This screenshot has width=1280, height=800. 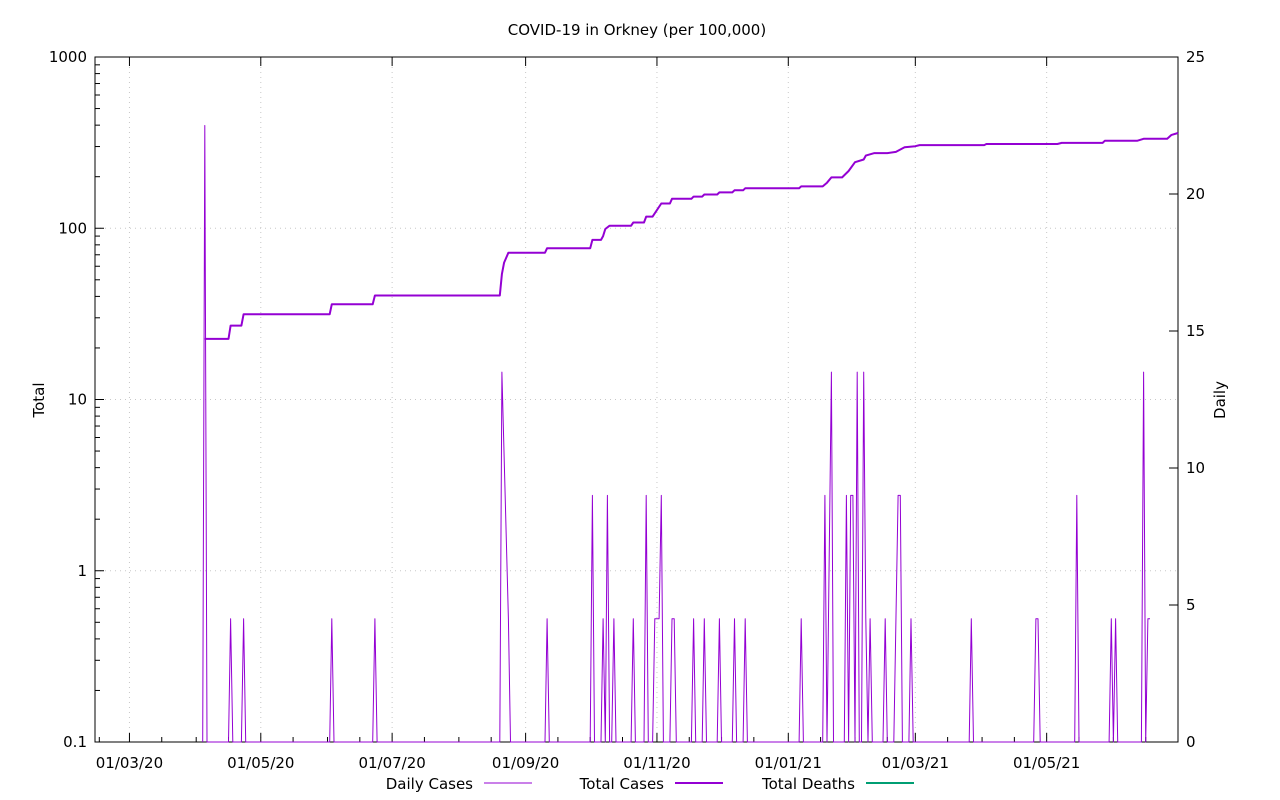 I want to click on x-tick-label: 01/07/20, so click(x=391, y=763).